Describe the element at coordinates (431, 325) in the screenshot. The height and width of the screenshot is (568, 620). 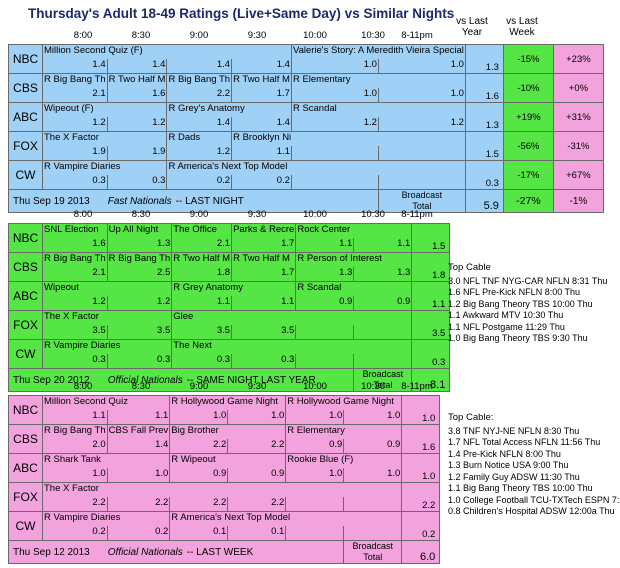
I see `slot-total: 3.5` at that location.